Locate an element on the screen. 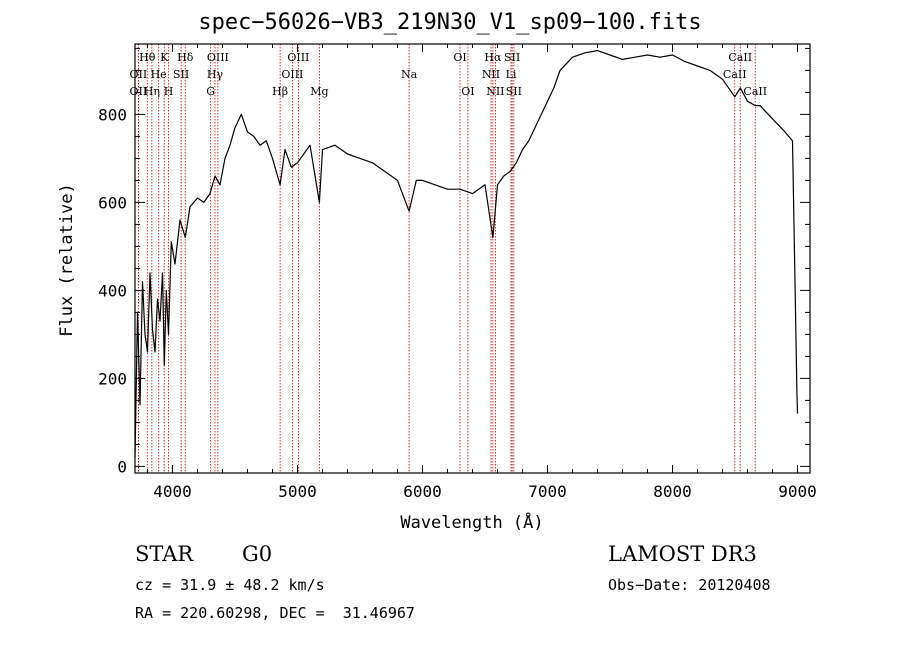 The width and height of the screenshot is (900, 649). spectral-line-label: Mg is located at coordinates (319, 91).